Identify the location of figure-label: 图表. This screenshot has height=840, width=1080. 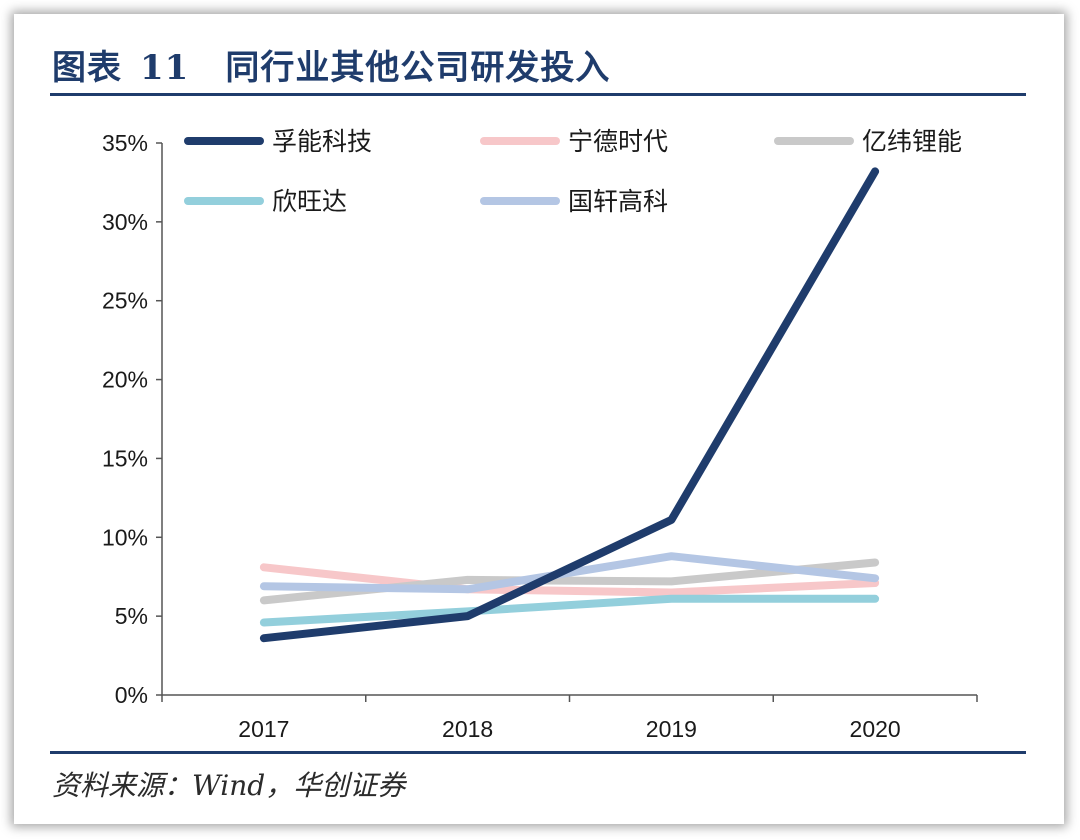
(87, 68).